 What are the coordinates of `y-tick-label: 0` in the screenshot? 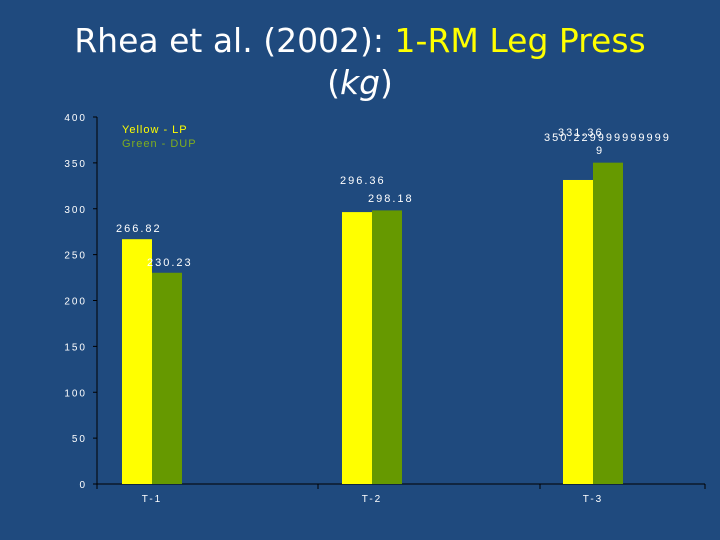 It's located at (83, 485).